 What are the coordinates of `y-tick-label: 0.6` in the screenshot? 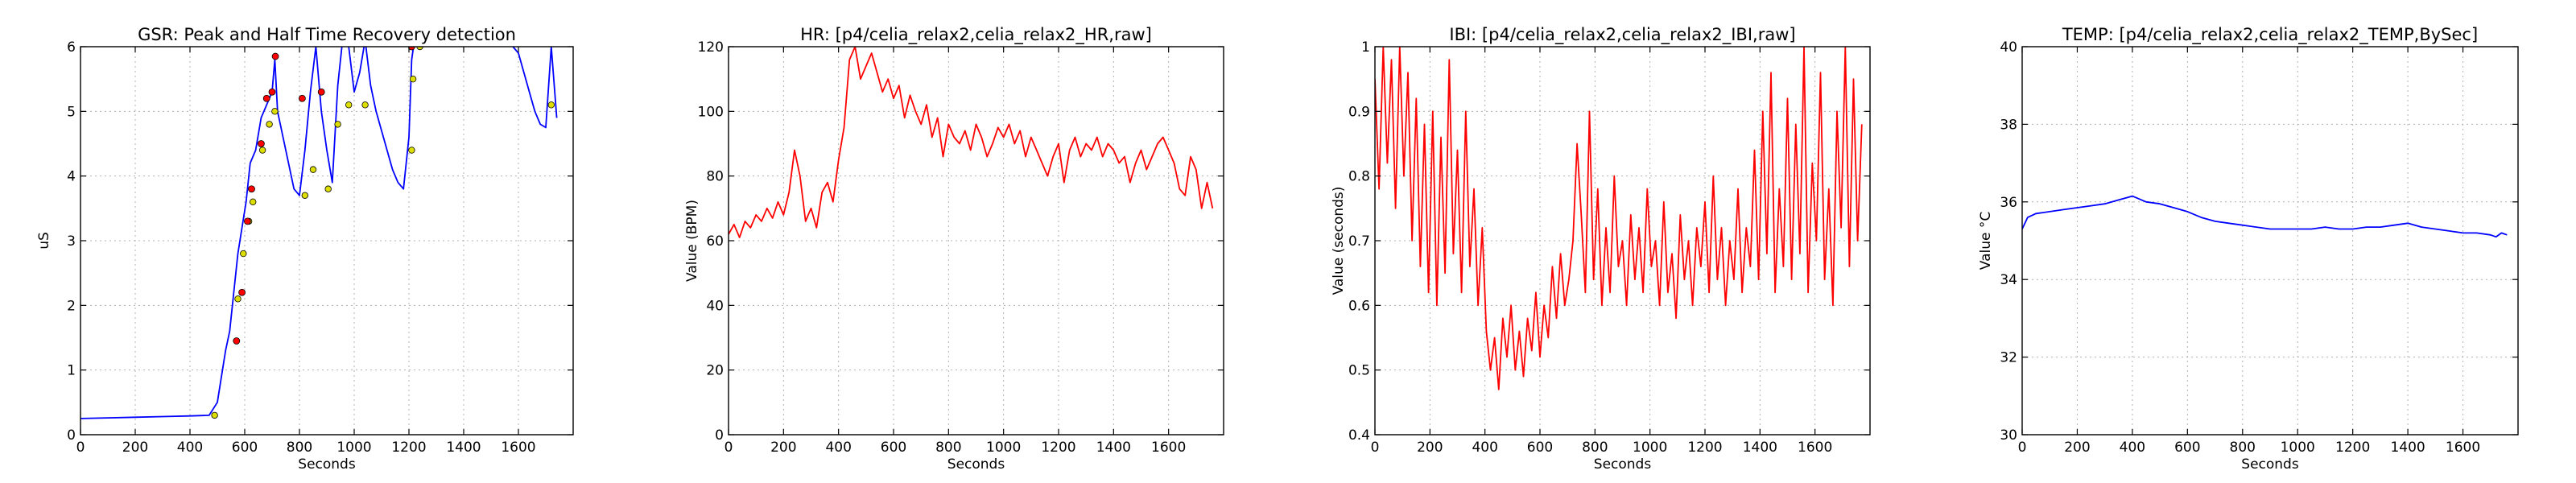 It's located at (1359, 306).